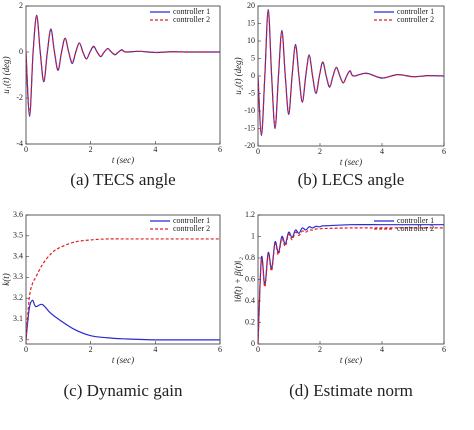 The height and width of the screenshot is (430, 474). Describe the element at coordinates (250, 214) in the screenshot. I see `y-tick-label: 1.2` at that location.